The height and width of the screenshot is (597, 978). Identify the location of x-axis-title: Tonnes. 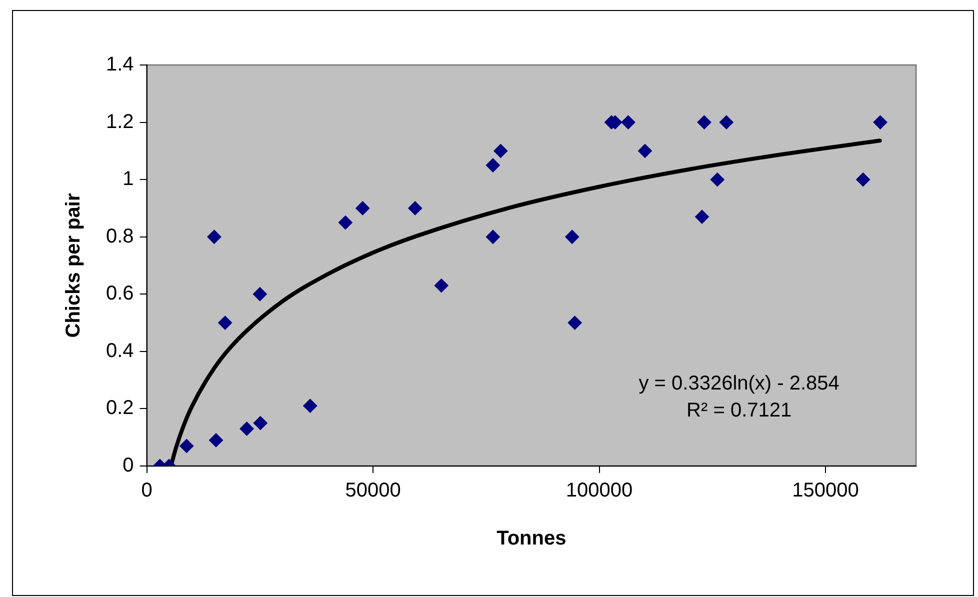
(531, 539).